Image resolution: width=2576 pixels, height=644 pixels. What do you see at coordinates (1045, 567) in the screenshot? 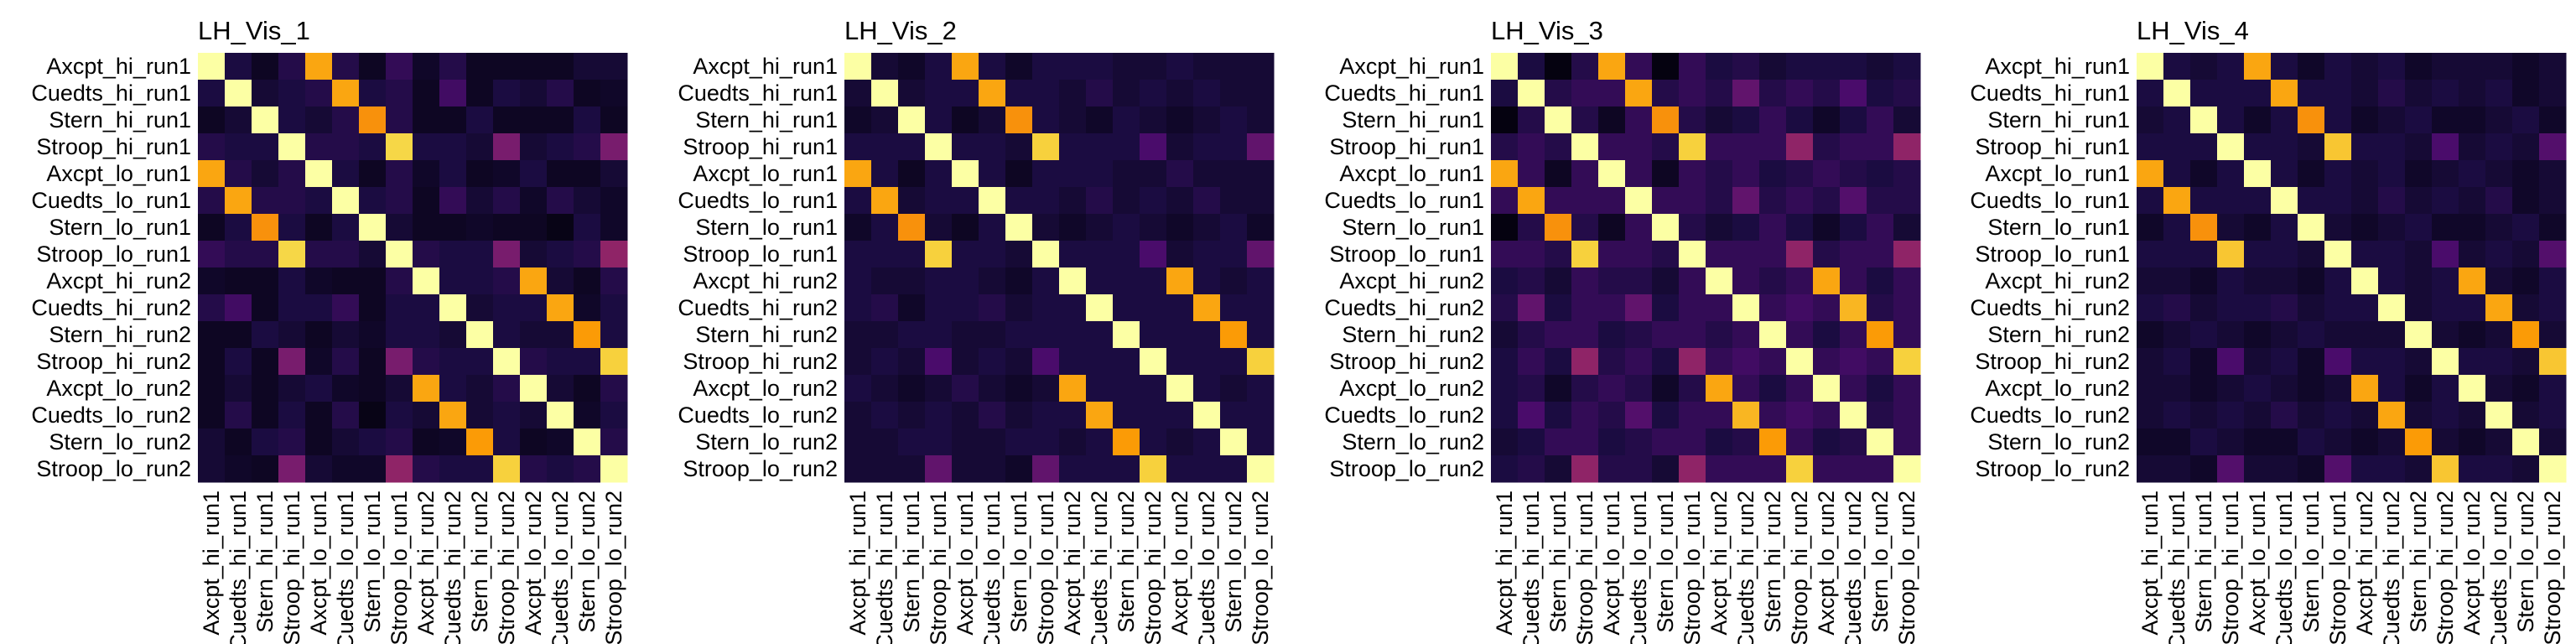
I see `x-tick-label: Stroop_lo_run1` at bounding box center [1045, 567].